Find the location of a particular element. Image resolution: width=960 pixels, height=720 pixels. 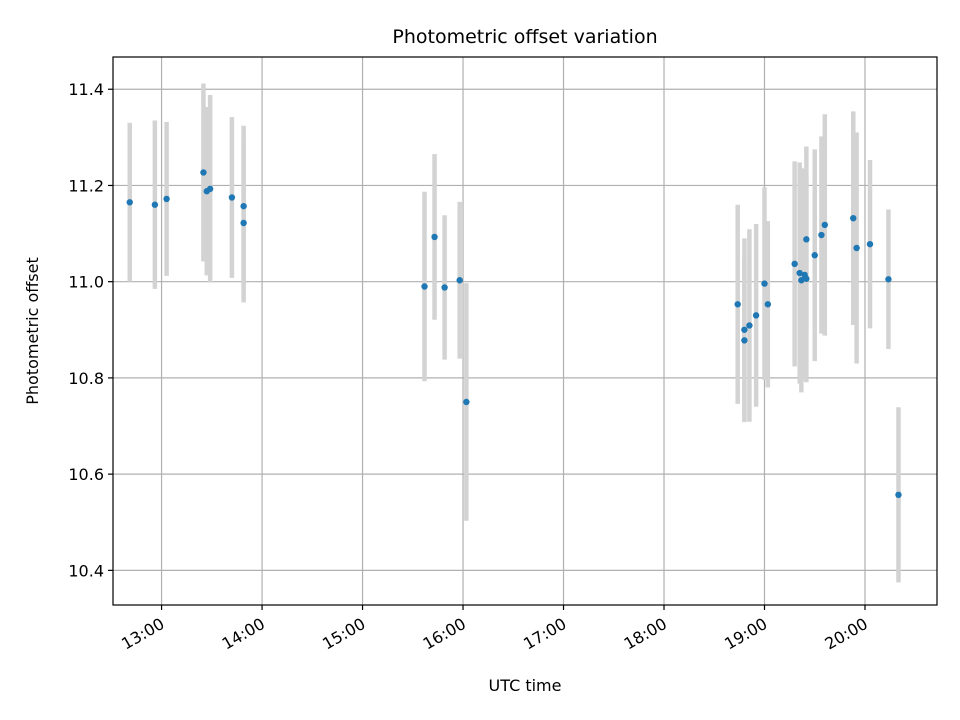

y-tick-label: 10.6 is located at coordinates (86, 474).